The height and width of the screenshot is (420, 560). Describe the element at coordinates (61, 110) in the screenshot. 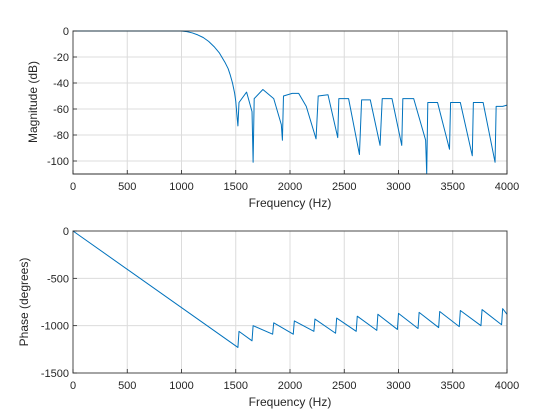

I see `magnitude-y-tick-label: -60` at that location.